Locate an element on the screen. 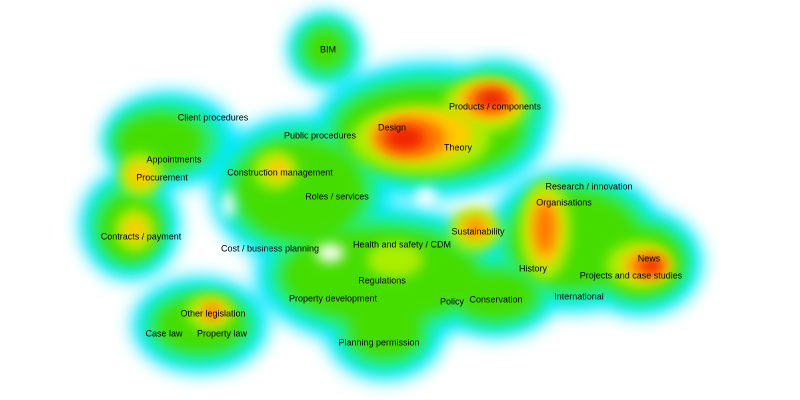 This screenshot has width=800, height=400. label-policy: Policy is located at coordinates (452, 301).